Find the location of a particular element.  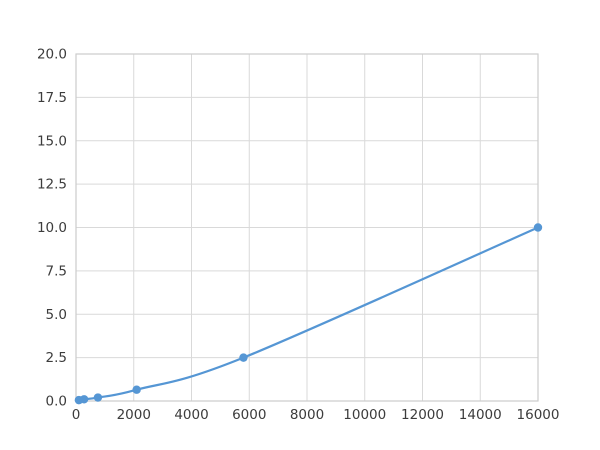

y-tick-label: 17.5 is located at coordinates (52, 98).